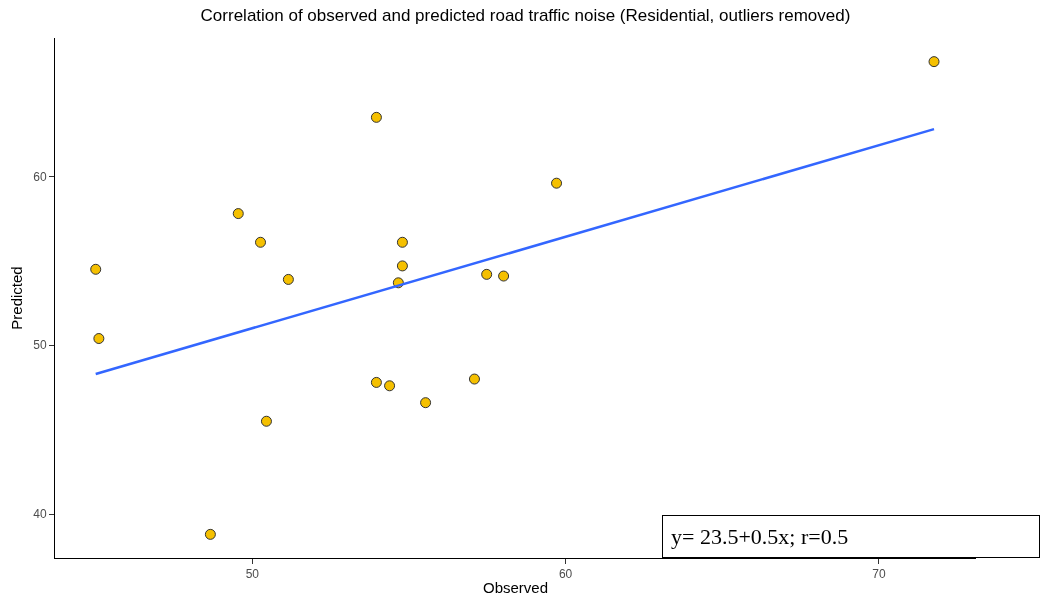 This screenshot has width=1051, height=606. What do you see at coordinates (515, 588) in the screenshot?
I see `x-axis-title: Observed` at bounding box center [515, 588].